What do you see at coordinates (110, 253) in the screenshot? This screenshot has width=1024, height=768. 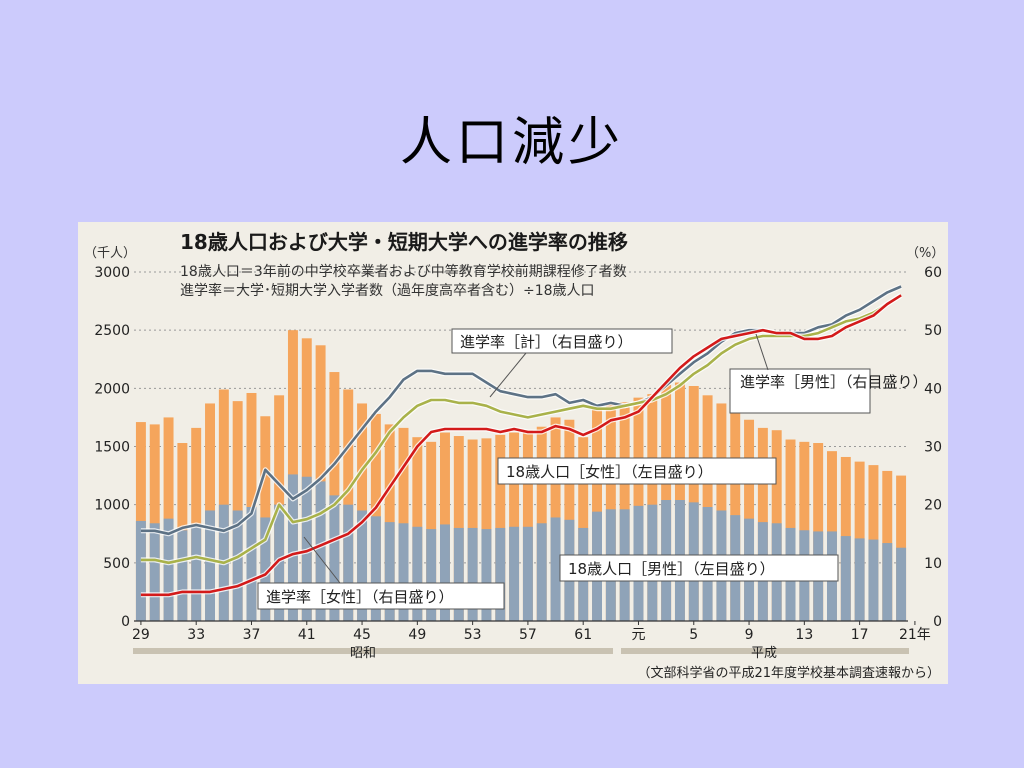 I see `left-axis-unit: （千人）` at bounding box center [110, 253].